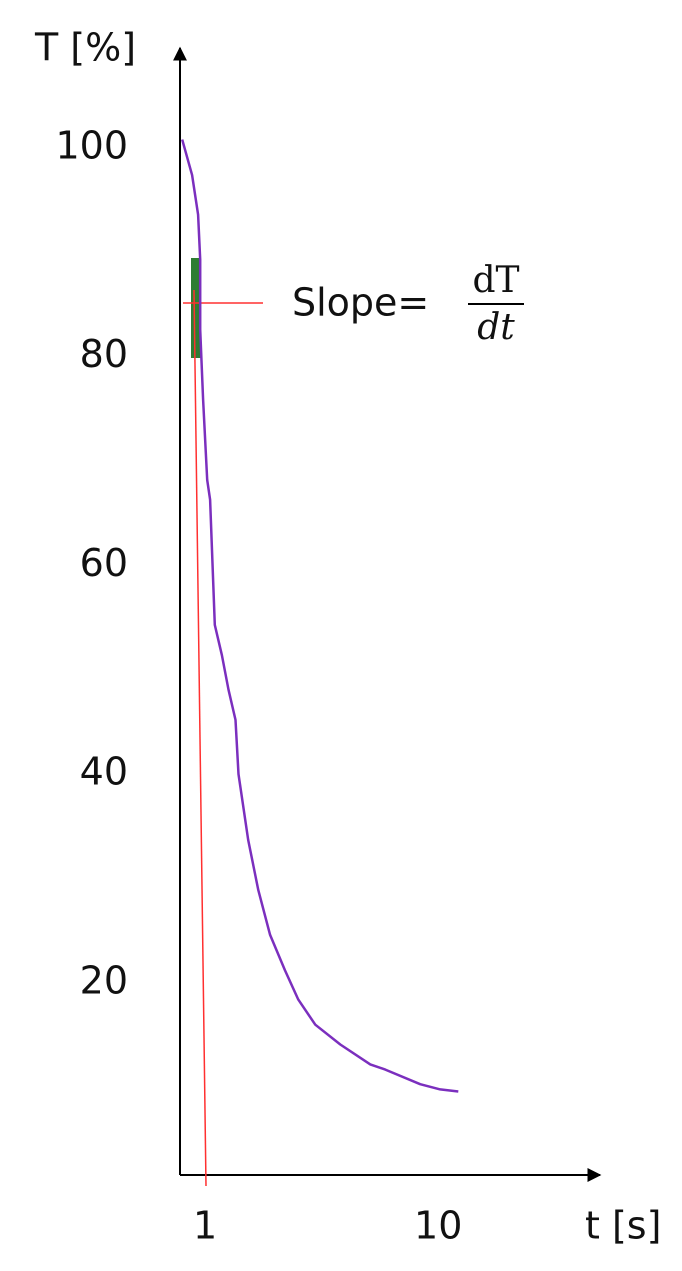 This screenshot has height=1271, width=682. I want to click on slope-denominator: dt, so click(496, 327).